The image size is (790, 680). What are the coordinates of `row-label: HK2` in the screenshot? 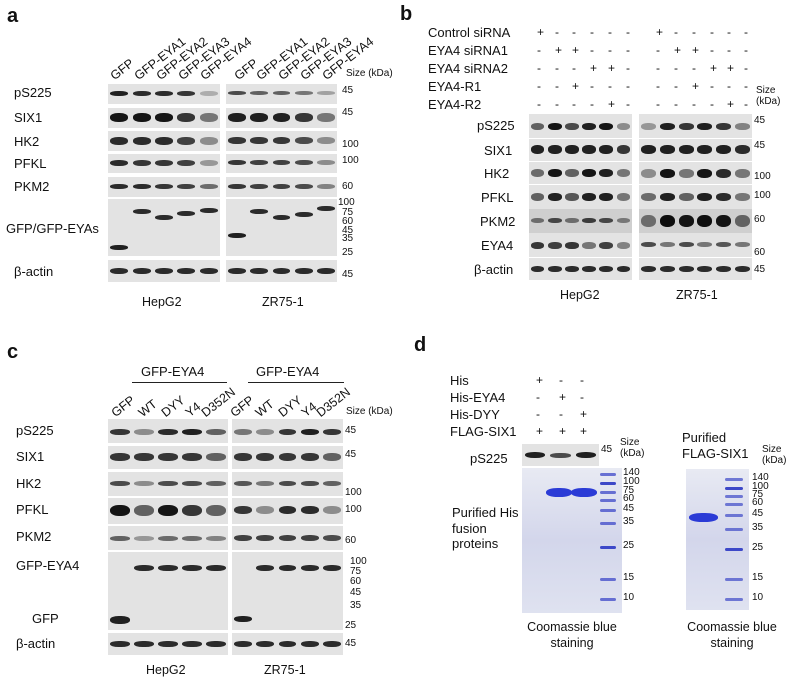 It's located at (497, 173).